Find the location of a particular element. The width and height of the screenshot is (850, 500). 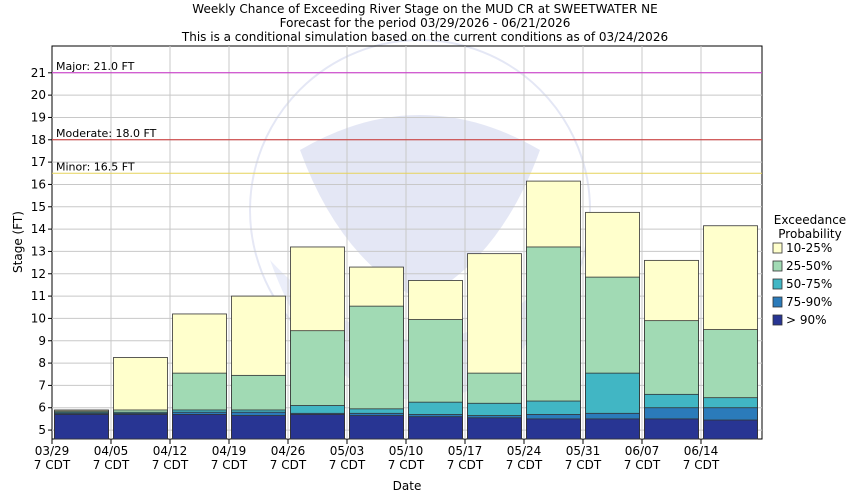

flood-level-label: Major: 21.0 FT is located at coordinates (95, 66).